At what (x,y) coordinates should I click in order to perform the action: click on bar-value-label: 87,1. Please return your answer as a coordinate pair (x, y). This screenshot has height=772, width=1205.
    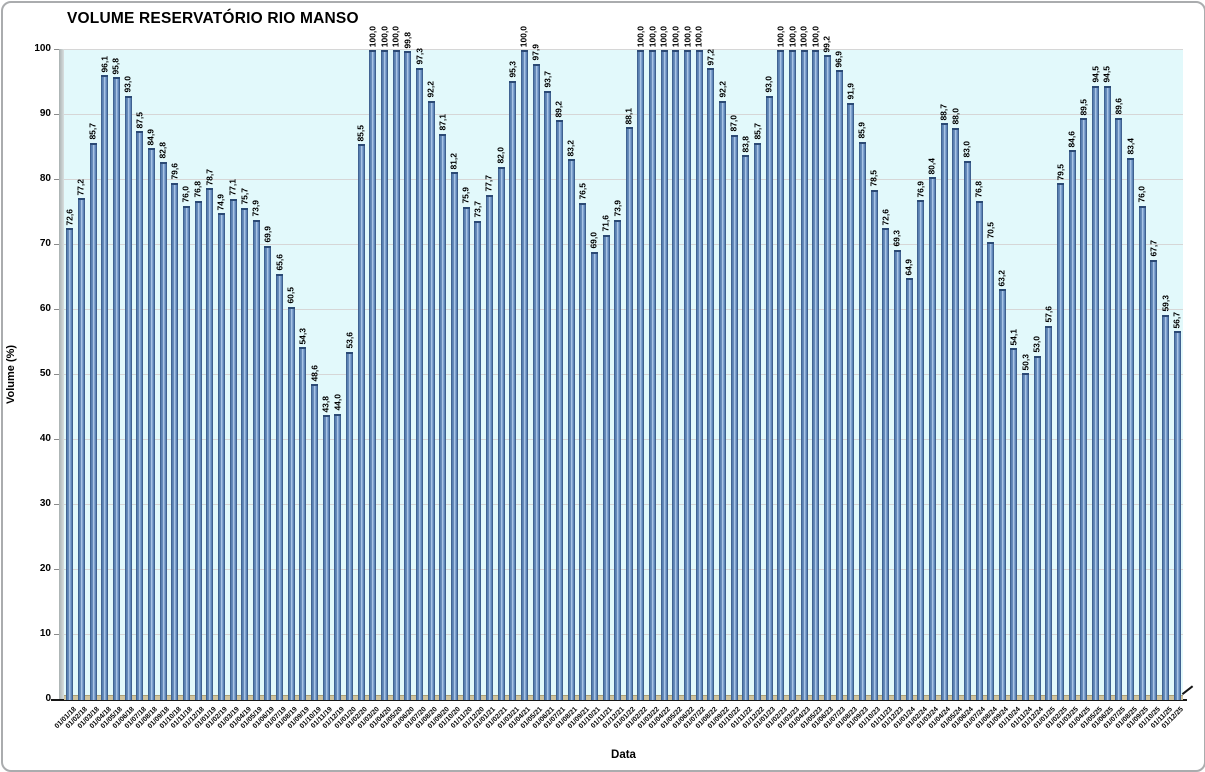
    Looking at the image, I should click on (442, 122).